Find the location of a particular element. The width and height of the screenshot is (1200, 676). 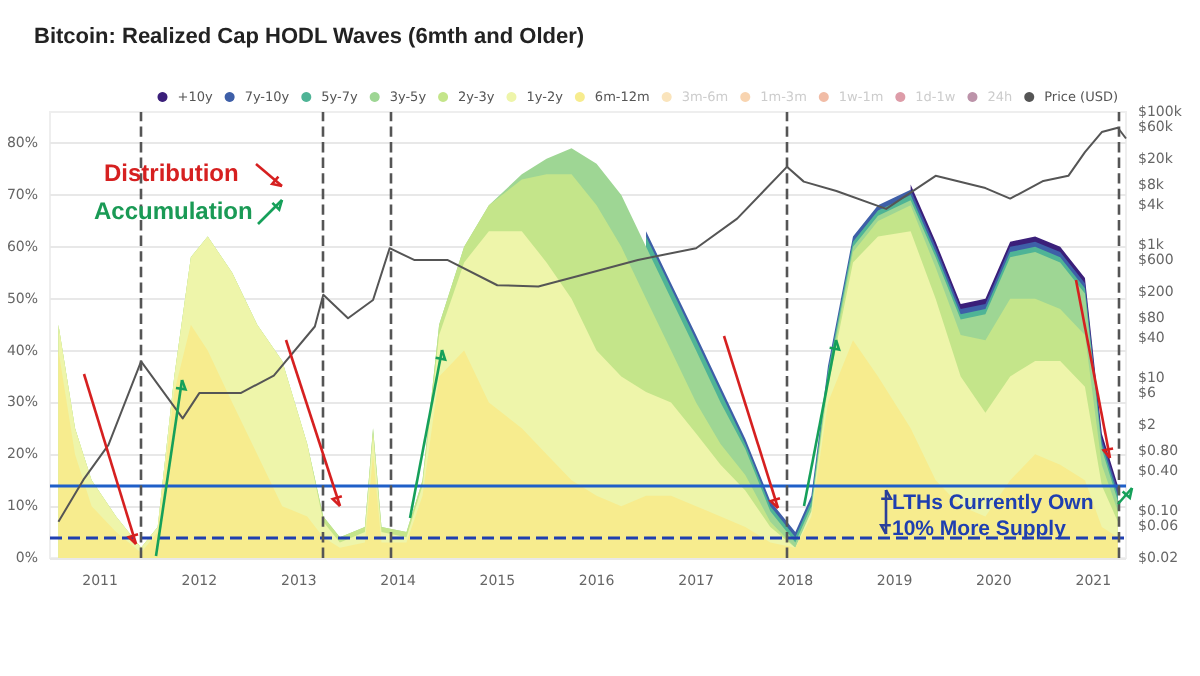

annotation: Distribution is located at coordinates (171, 173).